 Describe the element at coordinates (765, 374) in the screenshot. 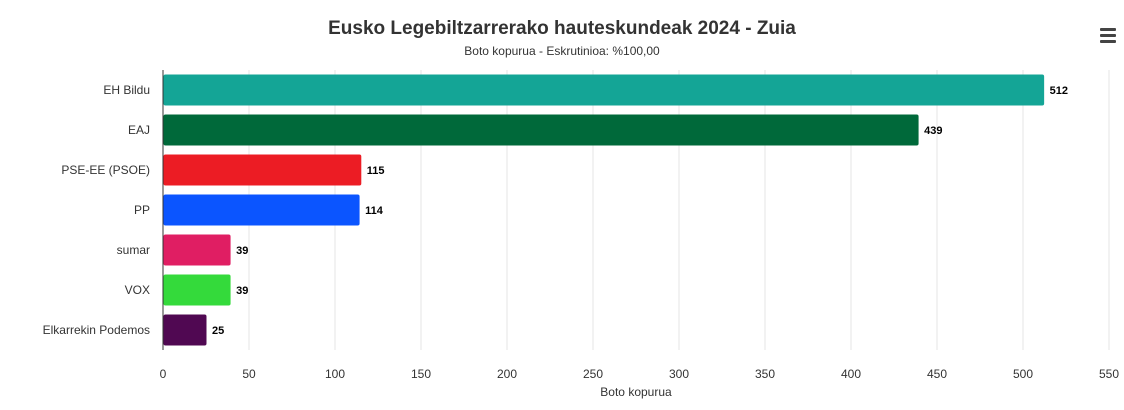

I see `x-tick-label: 350` at that location.